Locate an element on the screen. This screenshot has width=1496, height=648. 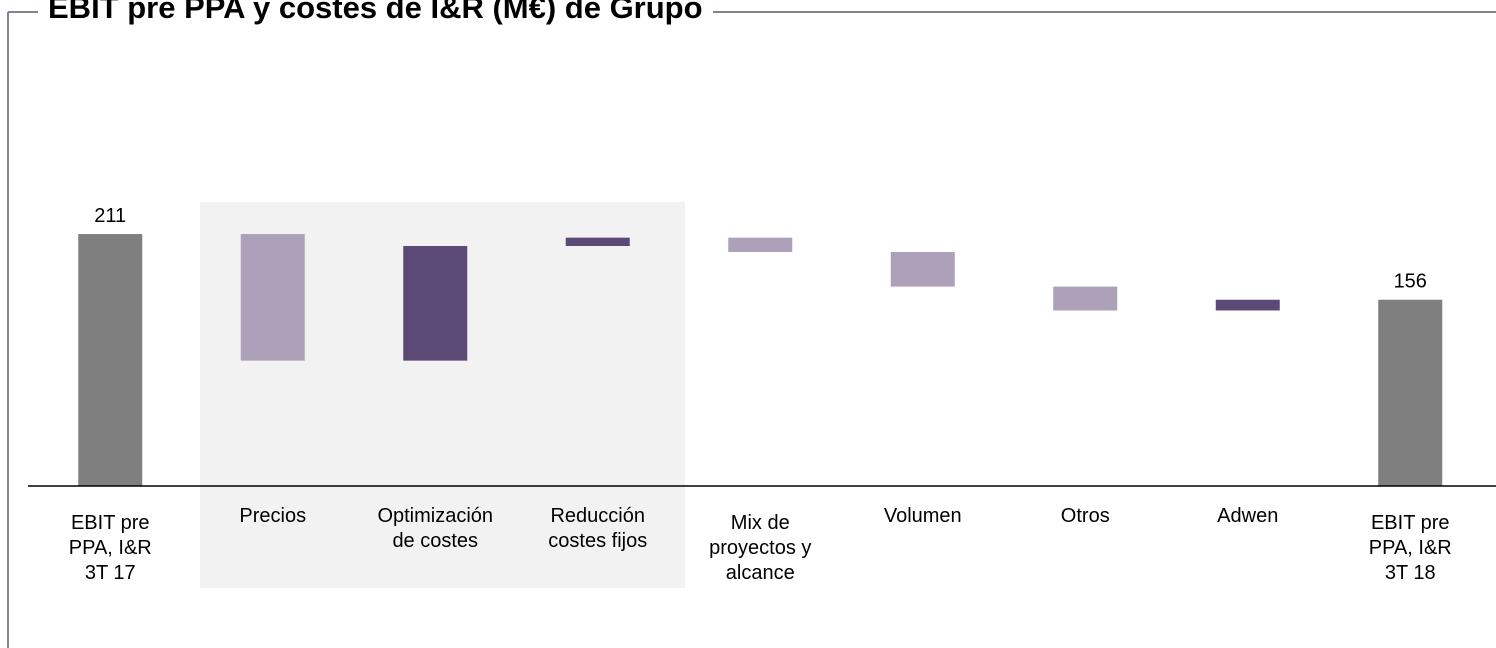
x-tick-label: Optimización de costes is located at coordinates (435, 528).